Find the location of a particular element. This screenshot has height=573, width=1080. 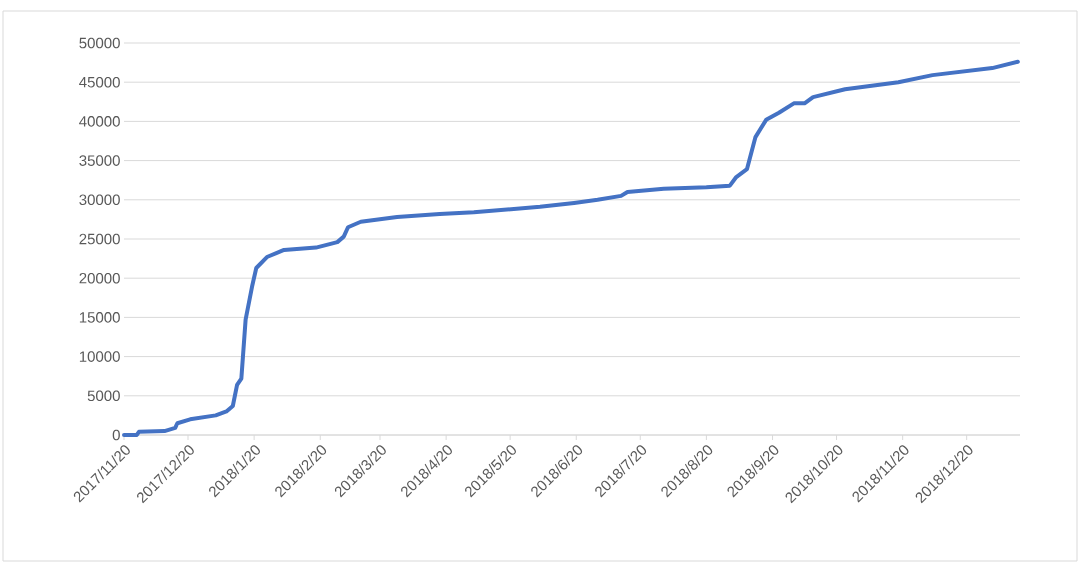

y-tick-label: 0 is located at coordinates (116, 435).